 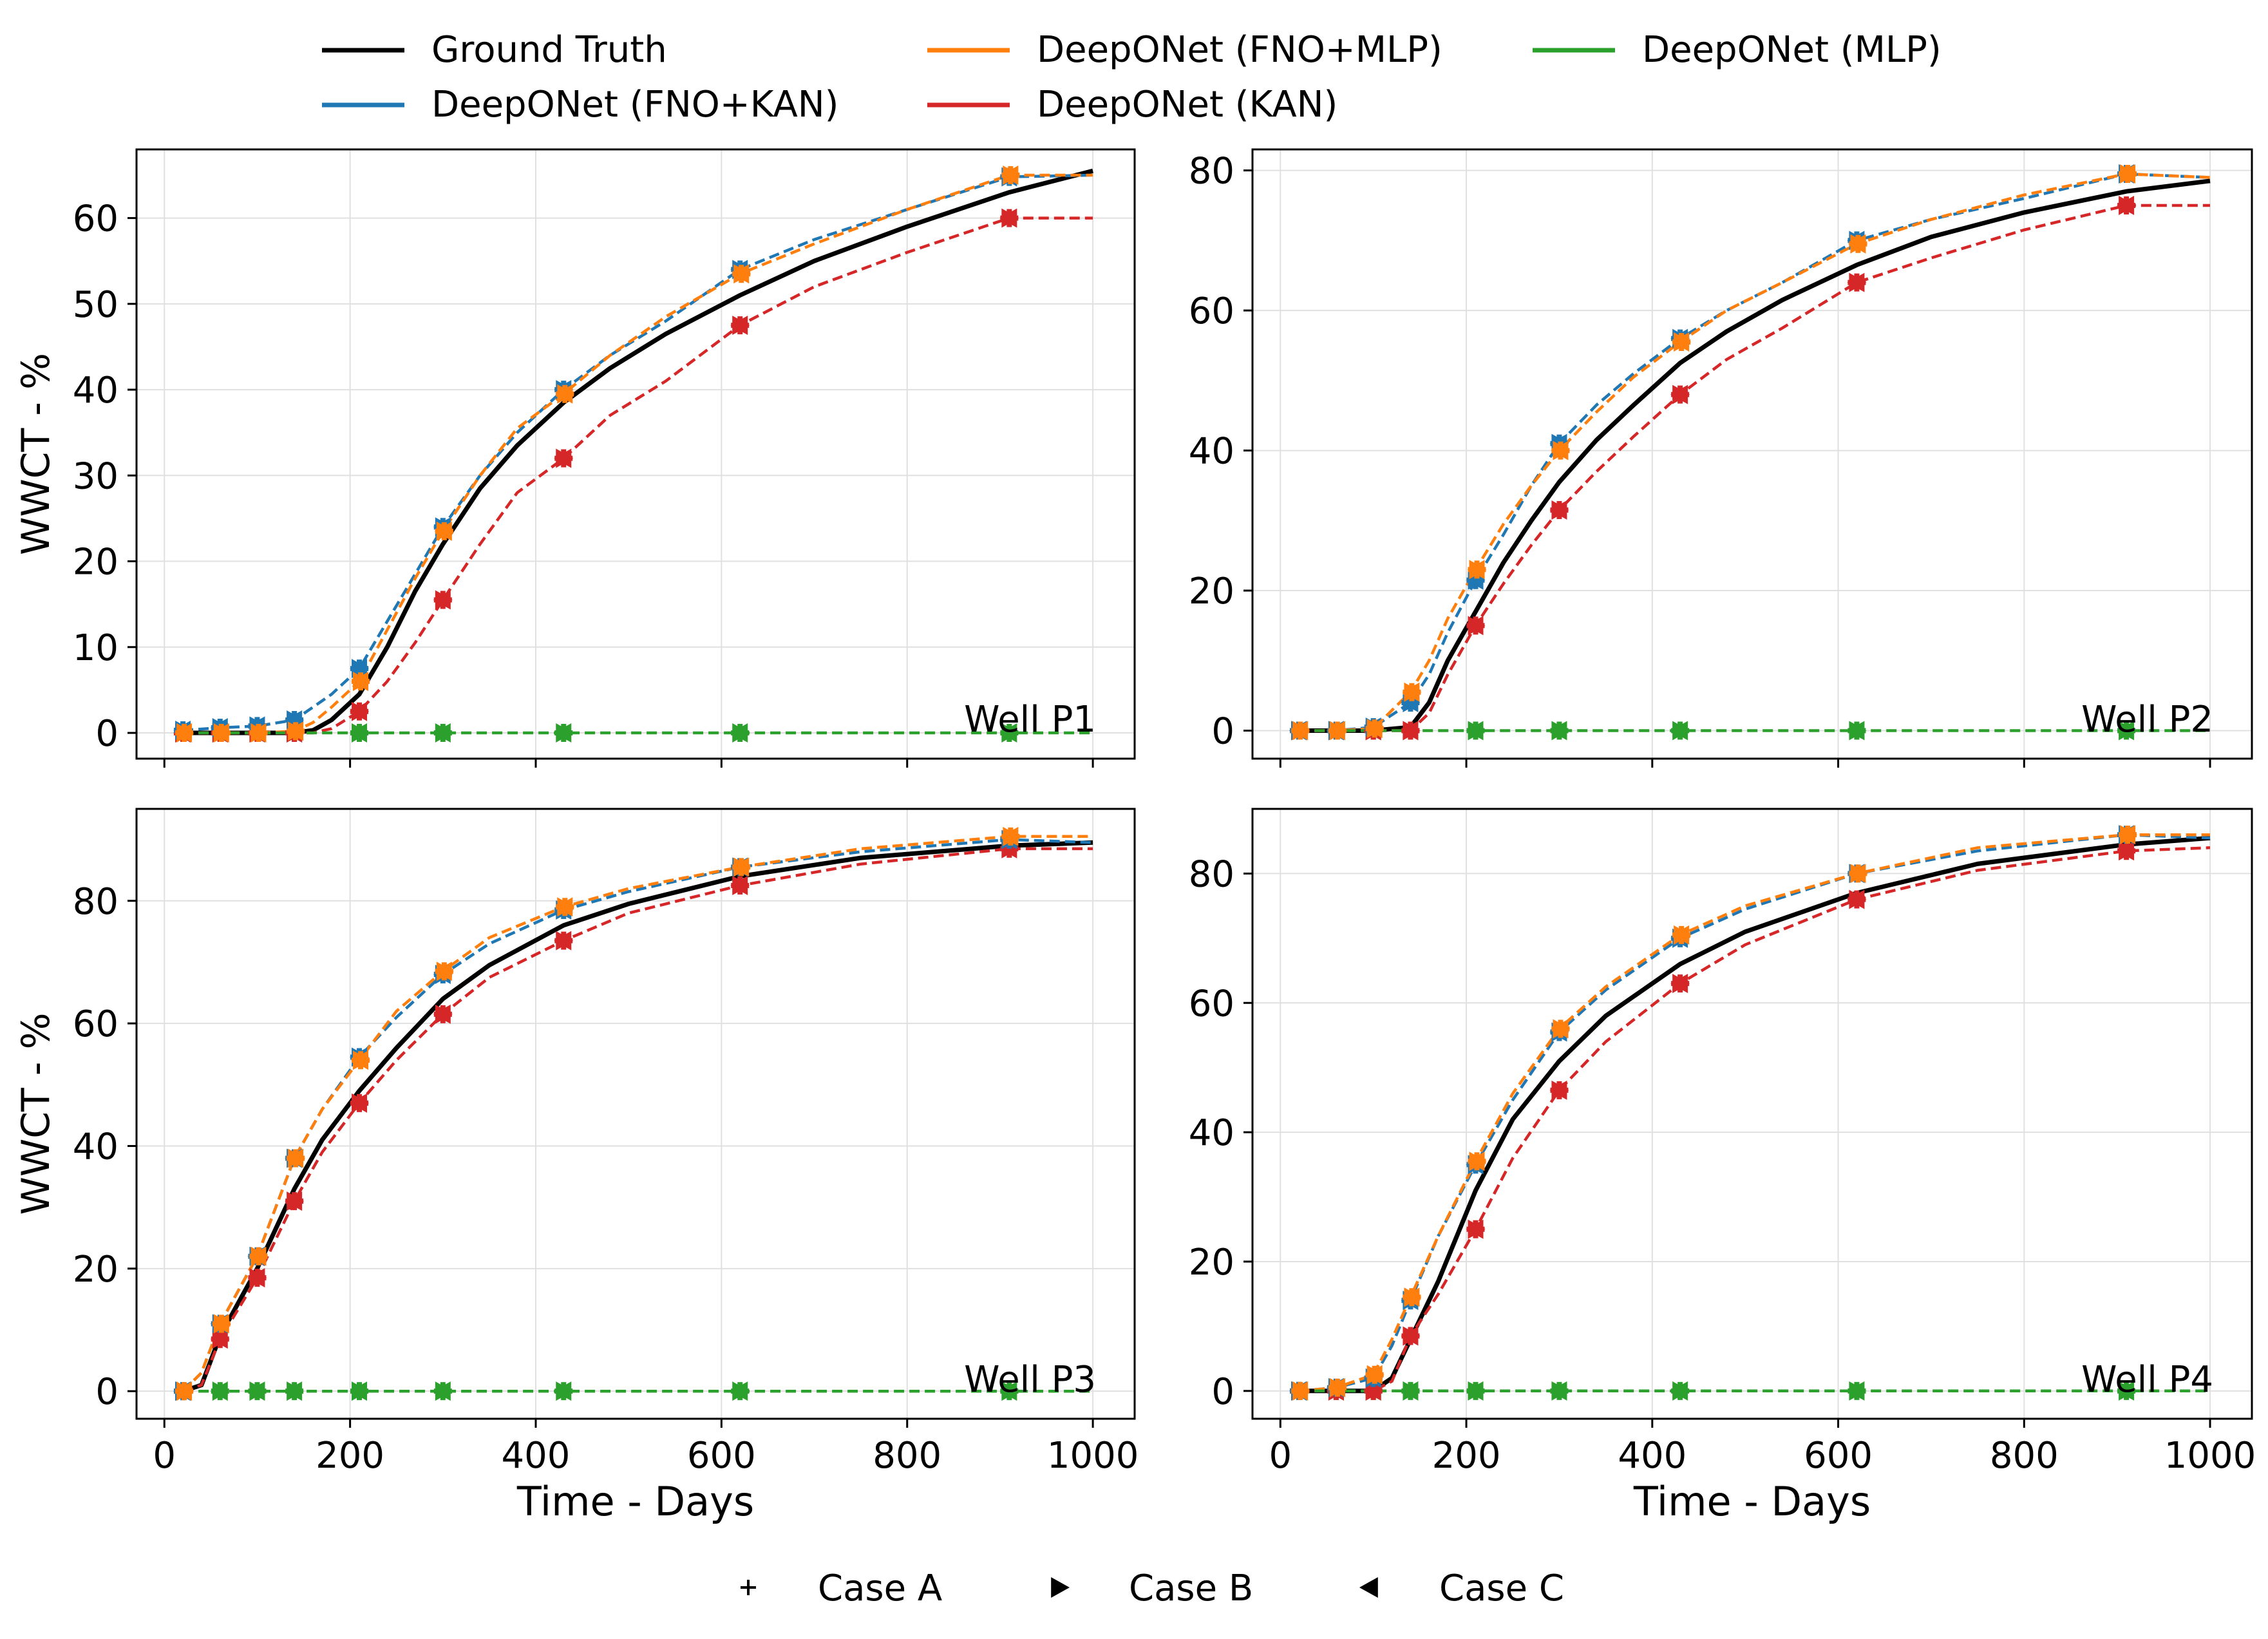 I want to click on y-tick-label: 30, so click(x=95, y=476).